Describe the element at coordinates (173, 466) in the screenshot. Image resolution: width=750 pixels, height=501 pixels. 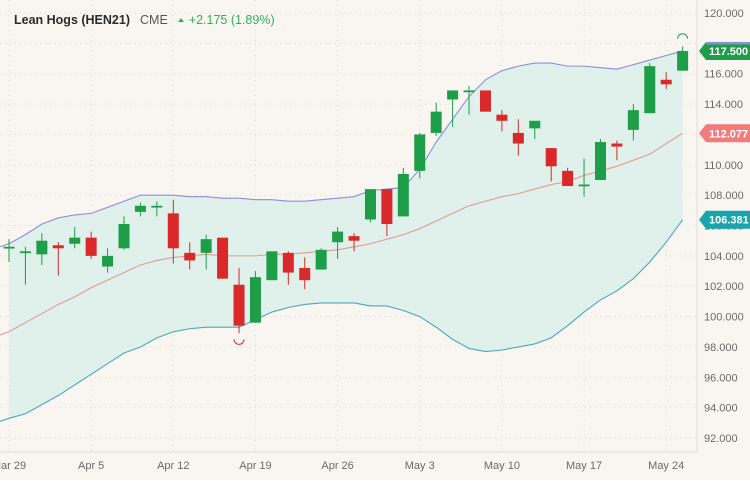
I see `x-axis-label: Apr 12` at that location.